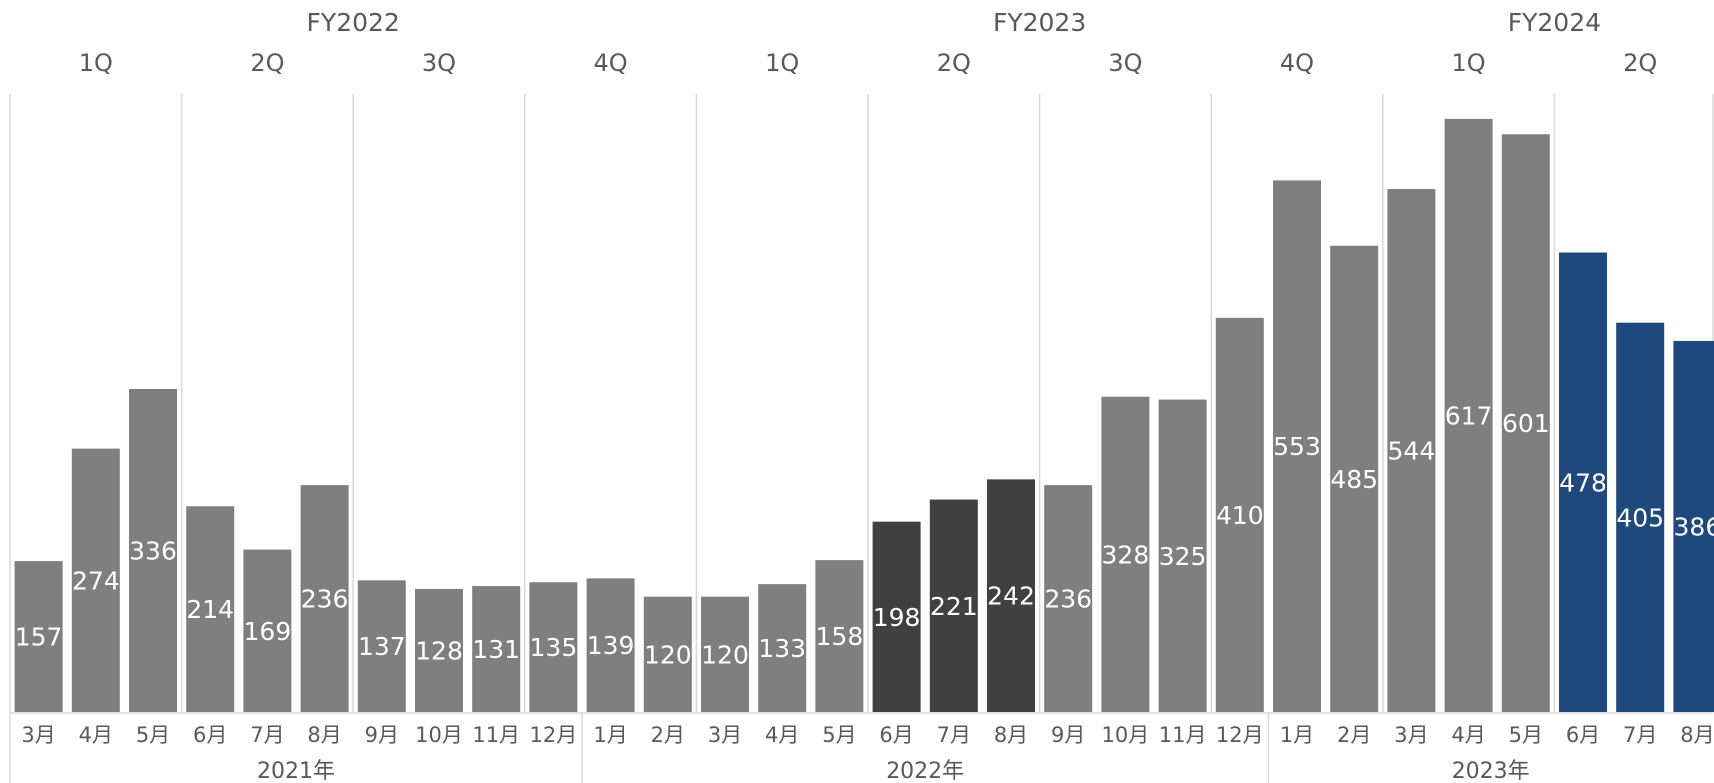 The image size is (1714, 783). I want to click on data-label: 135, so click(554, 647).